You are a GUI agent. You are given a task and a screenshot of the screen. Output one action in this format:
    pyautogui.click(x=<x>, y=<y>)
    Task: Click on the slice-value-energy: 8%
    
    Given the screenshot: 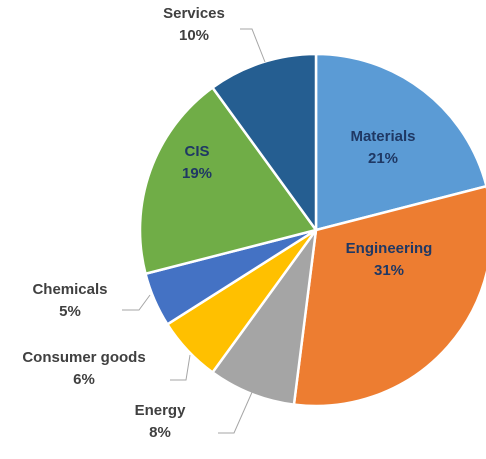 What is the action you would take?
    pyautogui.click(x=160, y=432)
    